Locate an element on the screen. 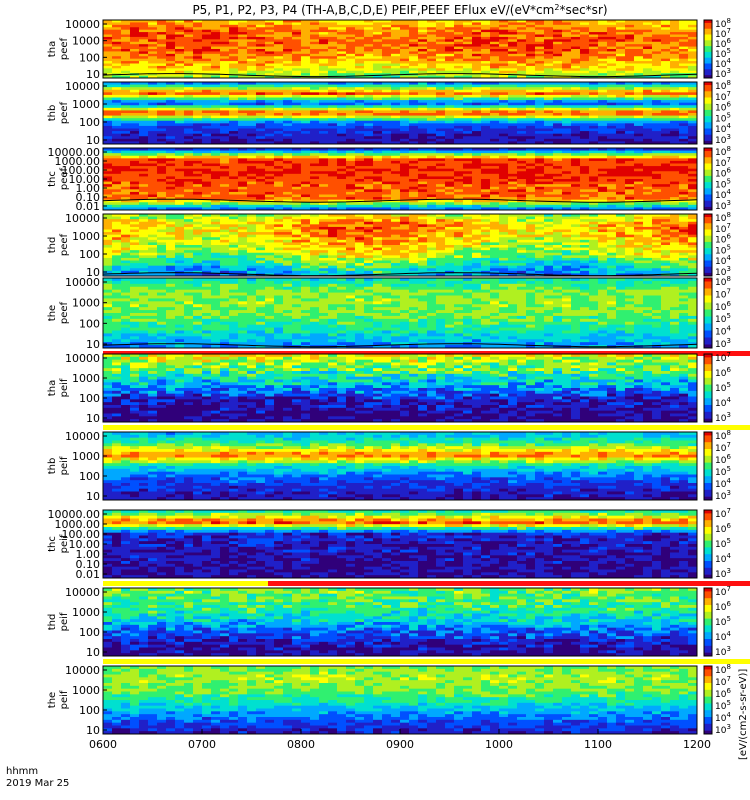  colorbar-segment is located at coordinates (708, 208).